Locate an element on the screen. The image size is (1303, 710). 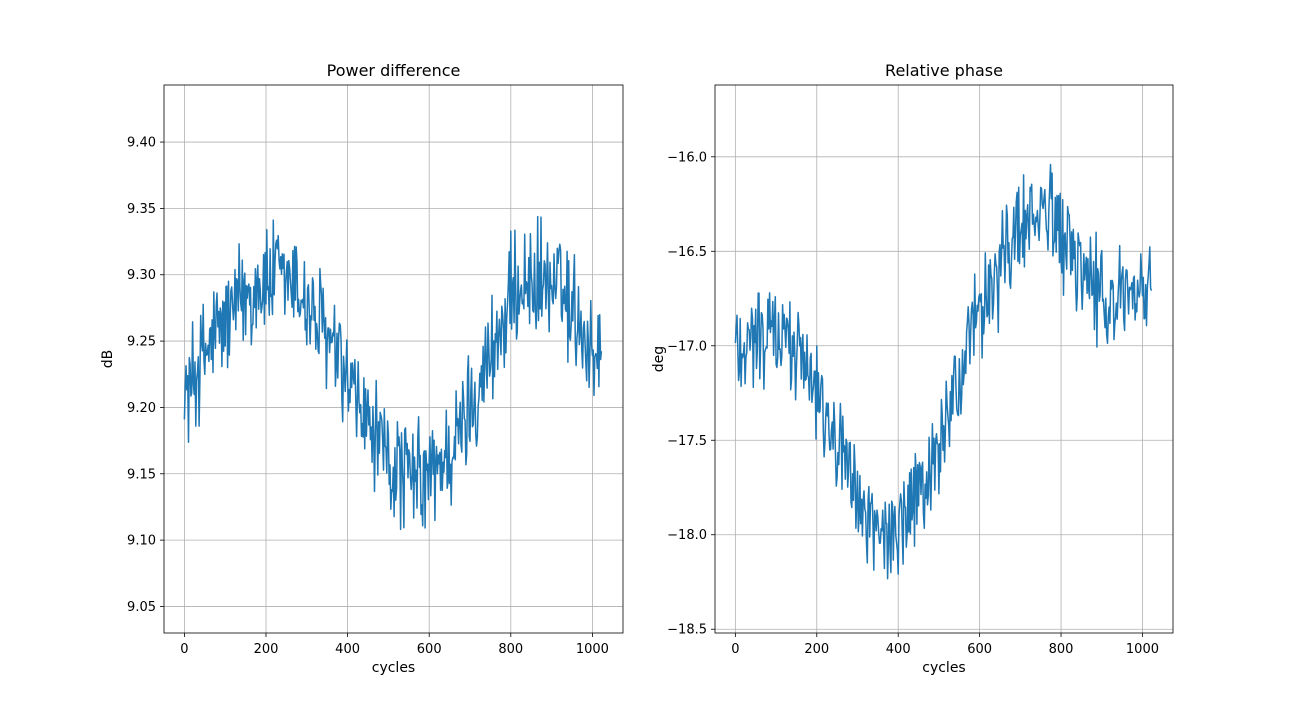
y-axis-label: dB is located at coordinates (108, 359).